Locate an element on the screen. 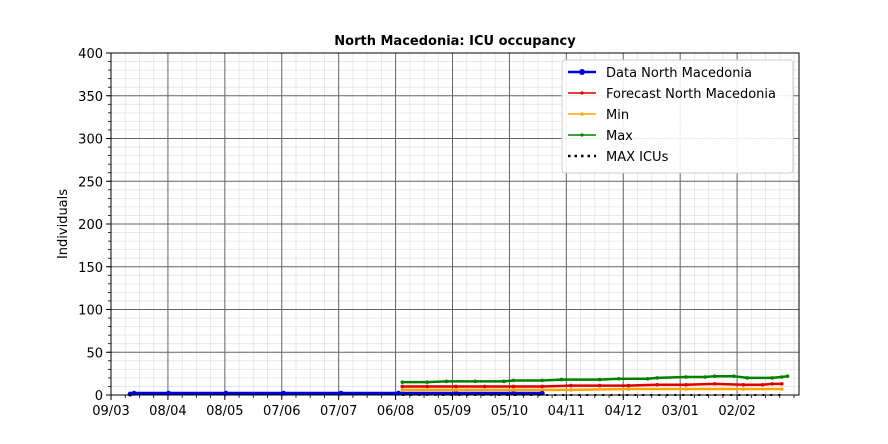 This screenshot has height=444, width=888. x-tick-label: 05/09 is located at coordinates (452, 411).